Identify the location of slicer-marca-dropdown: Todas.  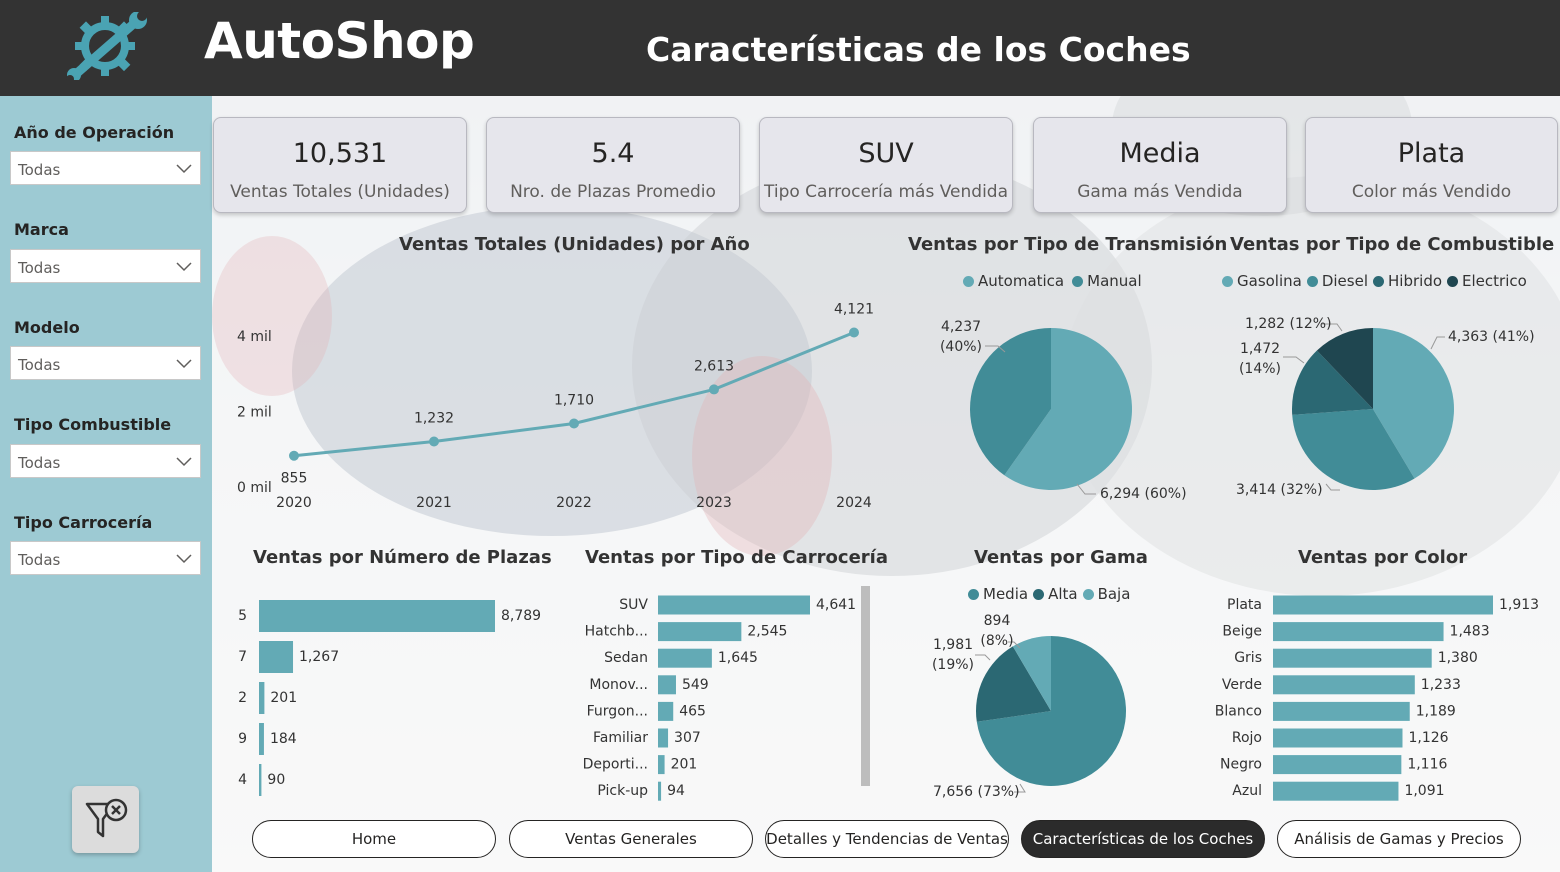
(105, 266).